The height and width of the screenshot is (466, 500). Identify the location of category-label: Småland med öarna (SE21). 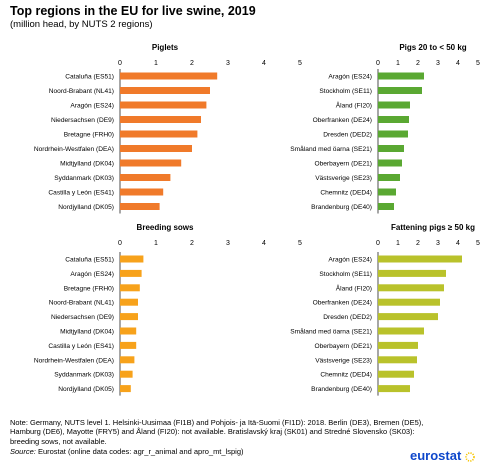
(331, 332).